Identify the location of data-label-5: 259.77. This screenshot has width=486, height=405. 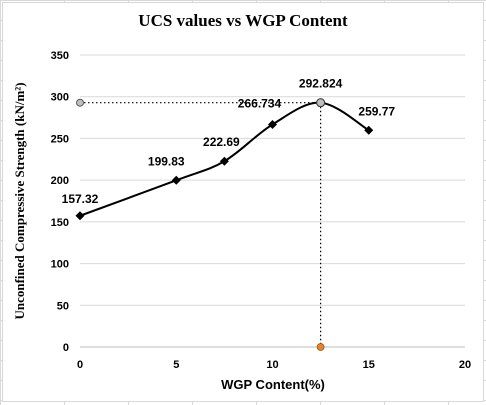
(376, 111).